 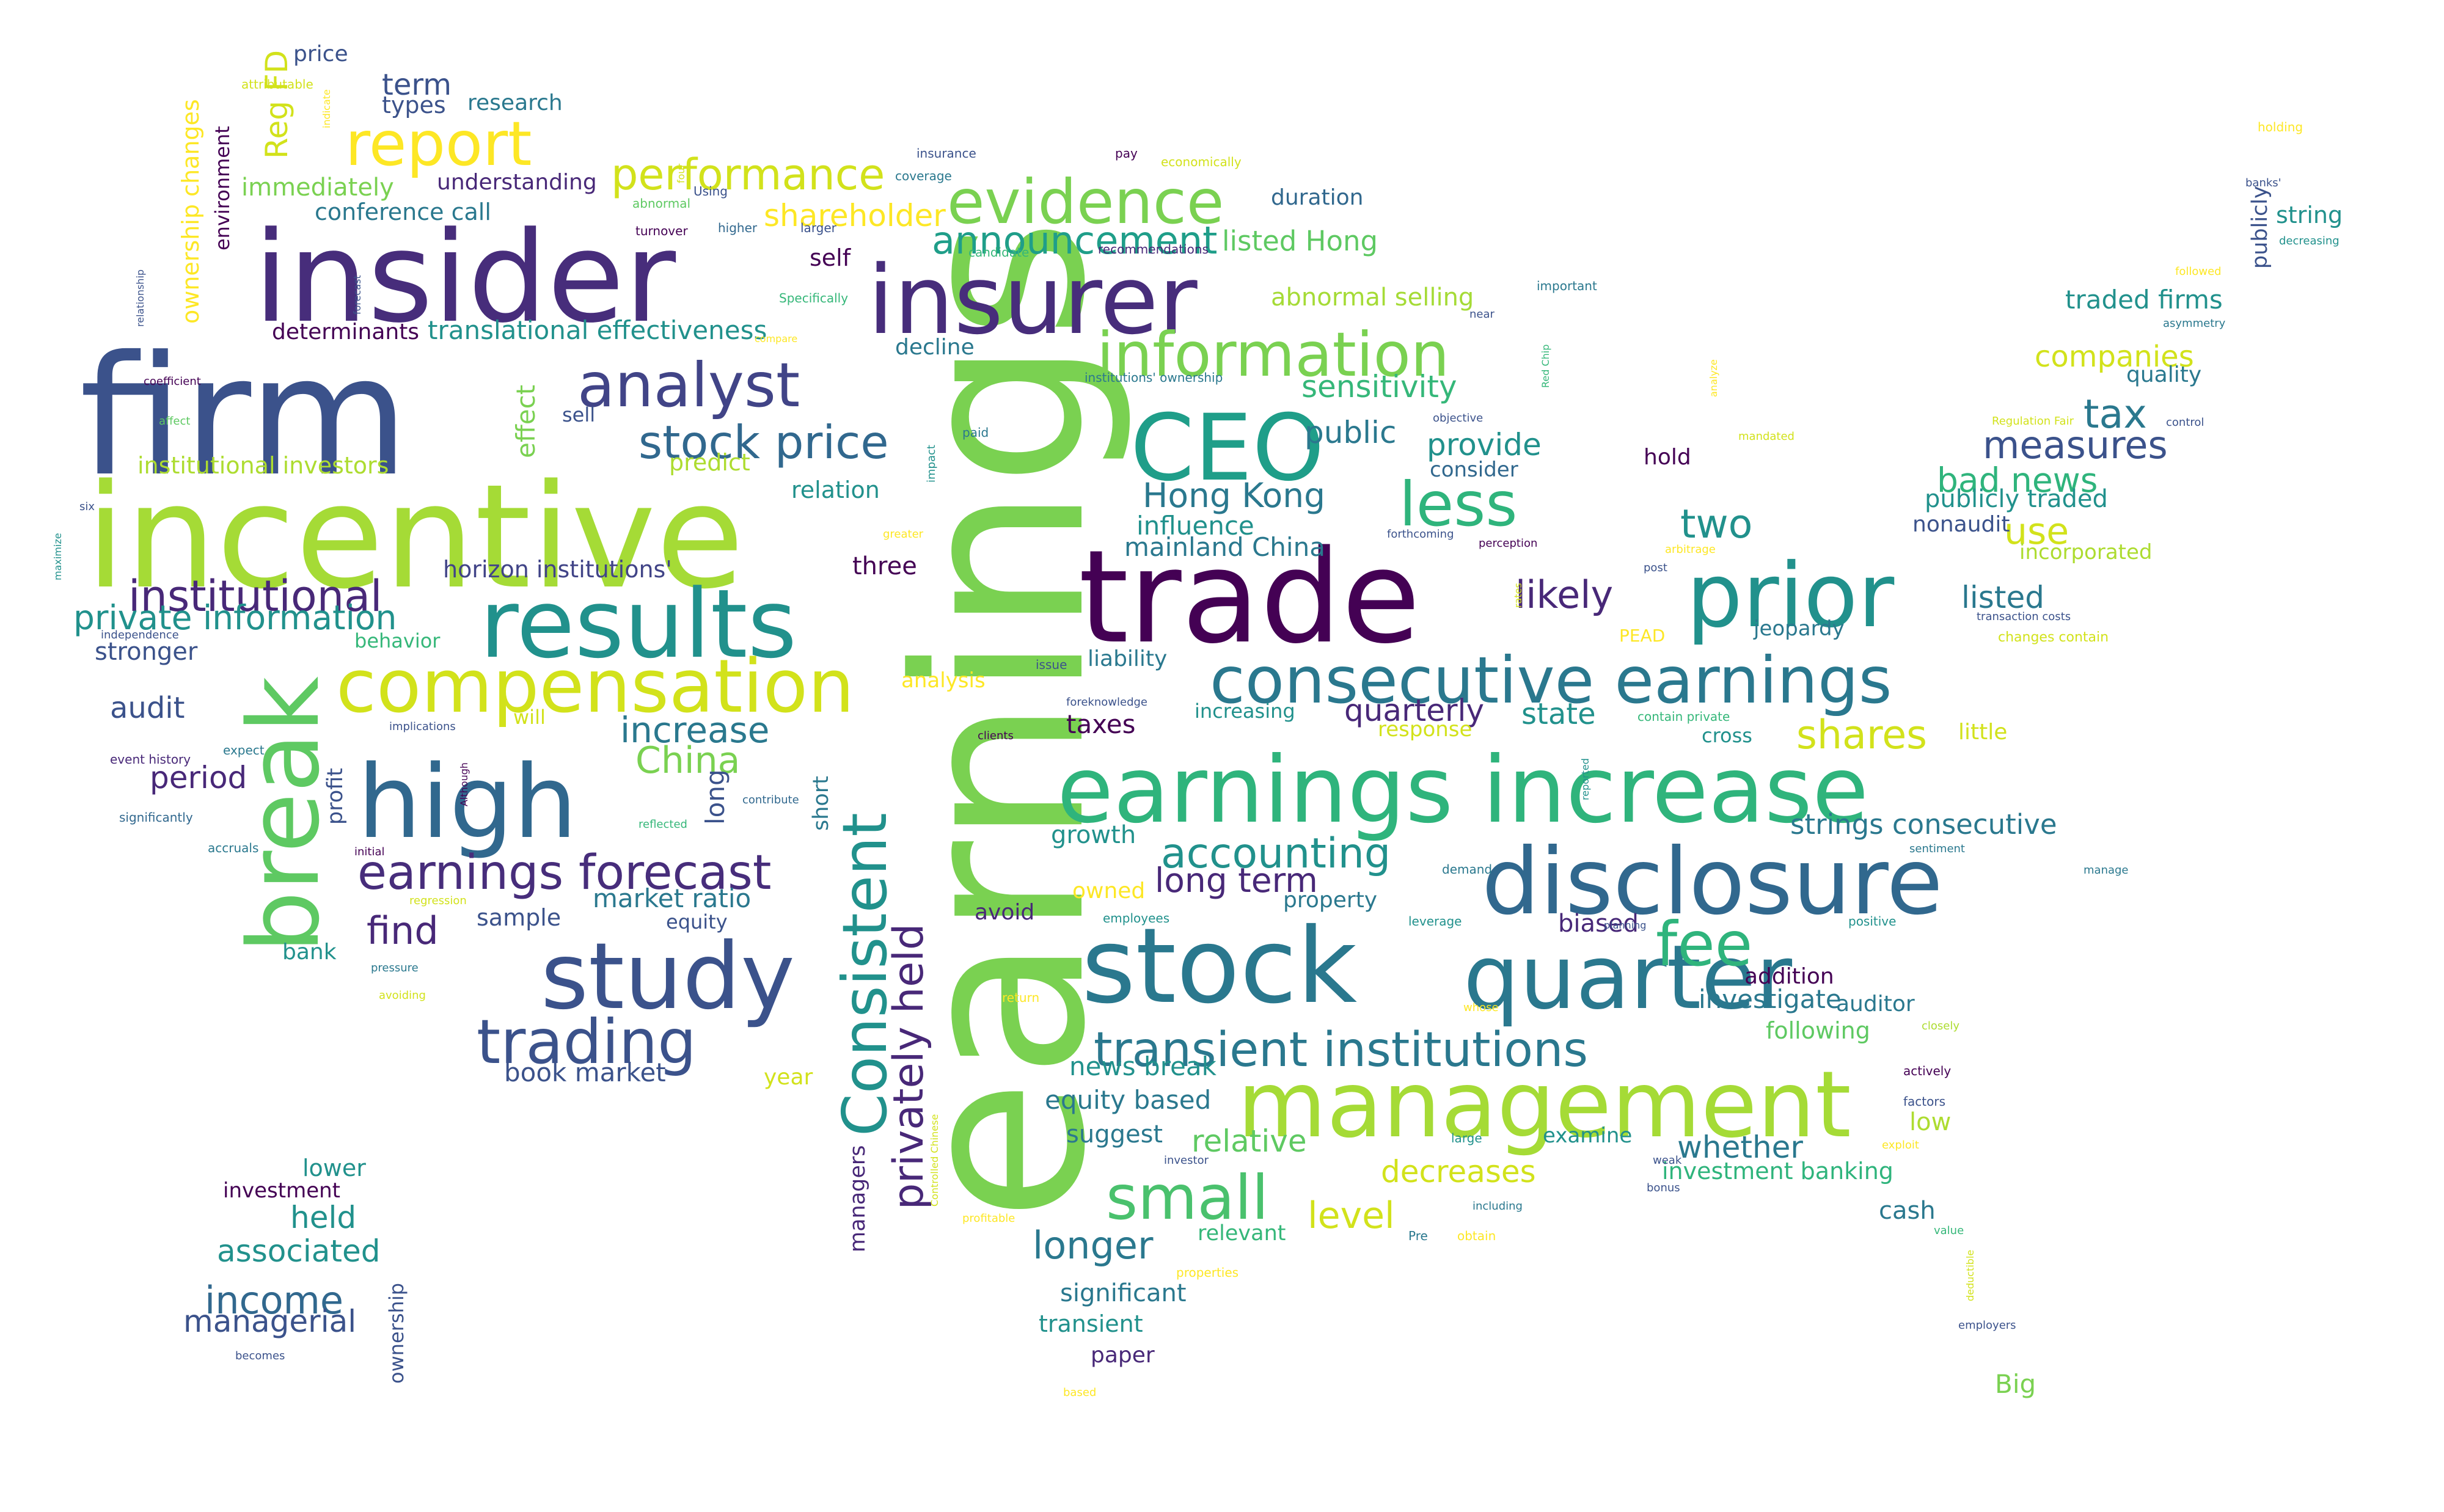 What do you see at coordinates (998, 252) in the screenshot?
I see `cloud-word-candidate: candidate` at bounding box center [998, 252].